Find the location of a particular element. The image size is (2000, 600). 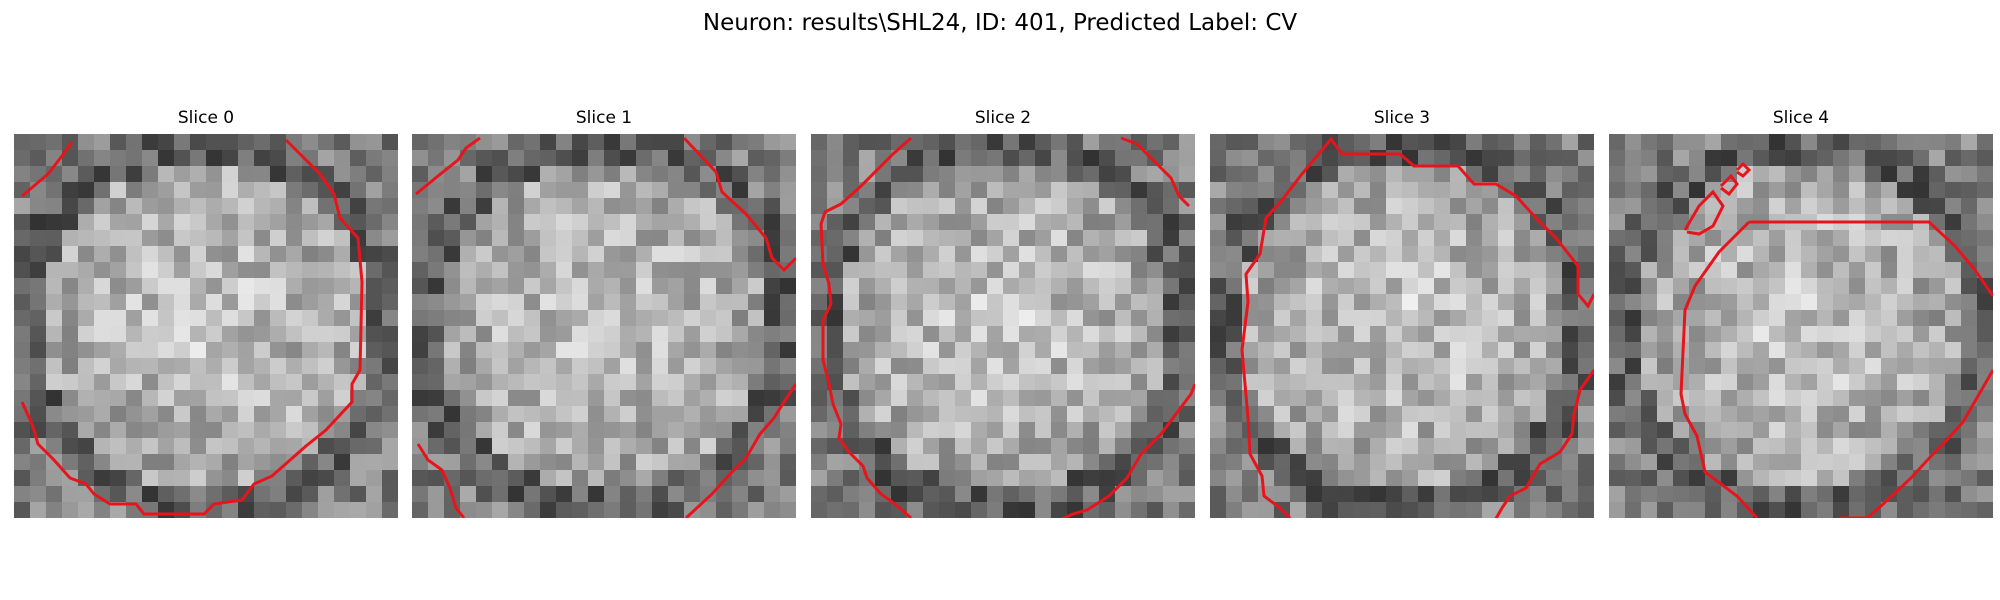

slice-panel-4: Slice 4 is located at coordinates (1801, 314).